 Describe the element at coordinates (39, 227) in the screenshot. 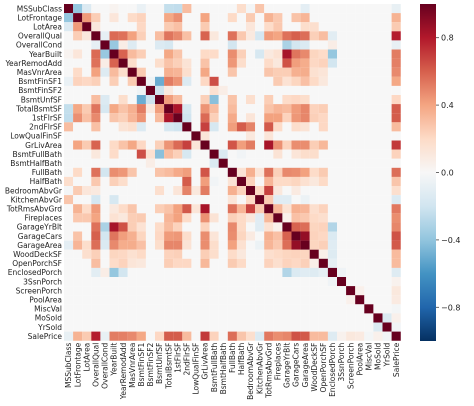

I see `row-tick-label: GarageYrBlt` at that location.